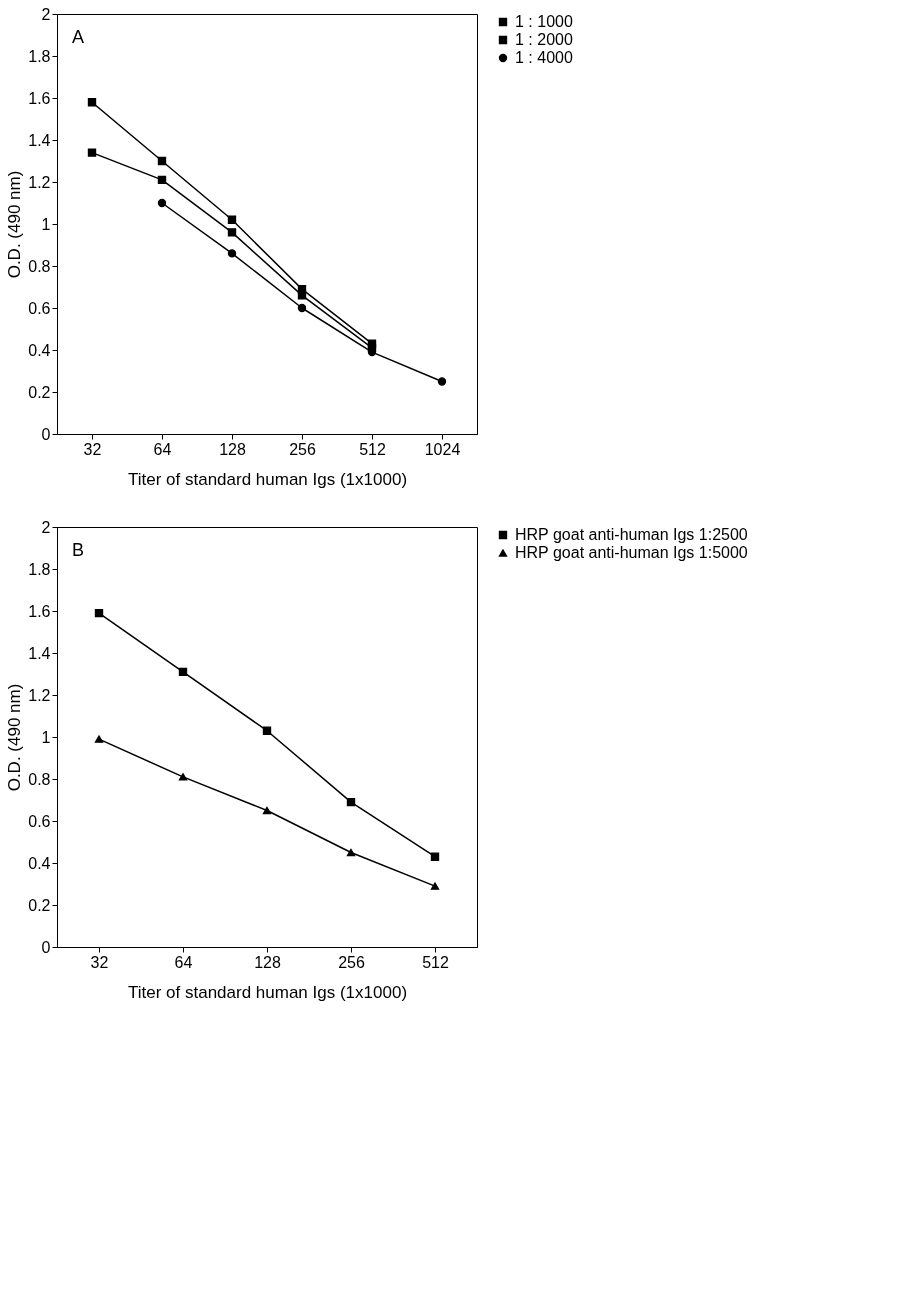 The width and height of the screenshot is (907, 1301). I want to click on legend-label: 1 : 2000, so click(544, 39).